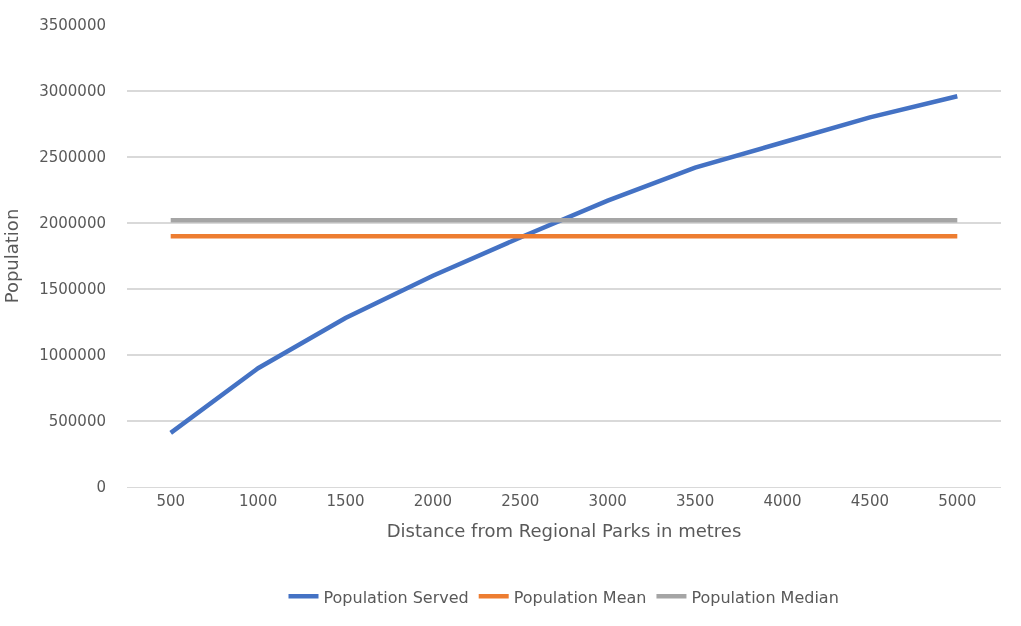 This screenshot has width=1021, height=626. Describe the element at coordinates (564, 531) in the screenshot. I see `x-axis-title: Distance from Regional Parks in metres` at that location.